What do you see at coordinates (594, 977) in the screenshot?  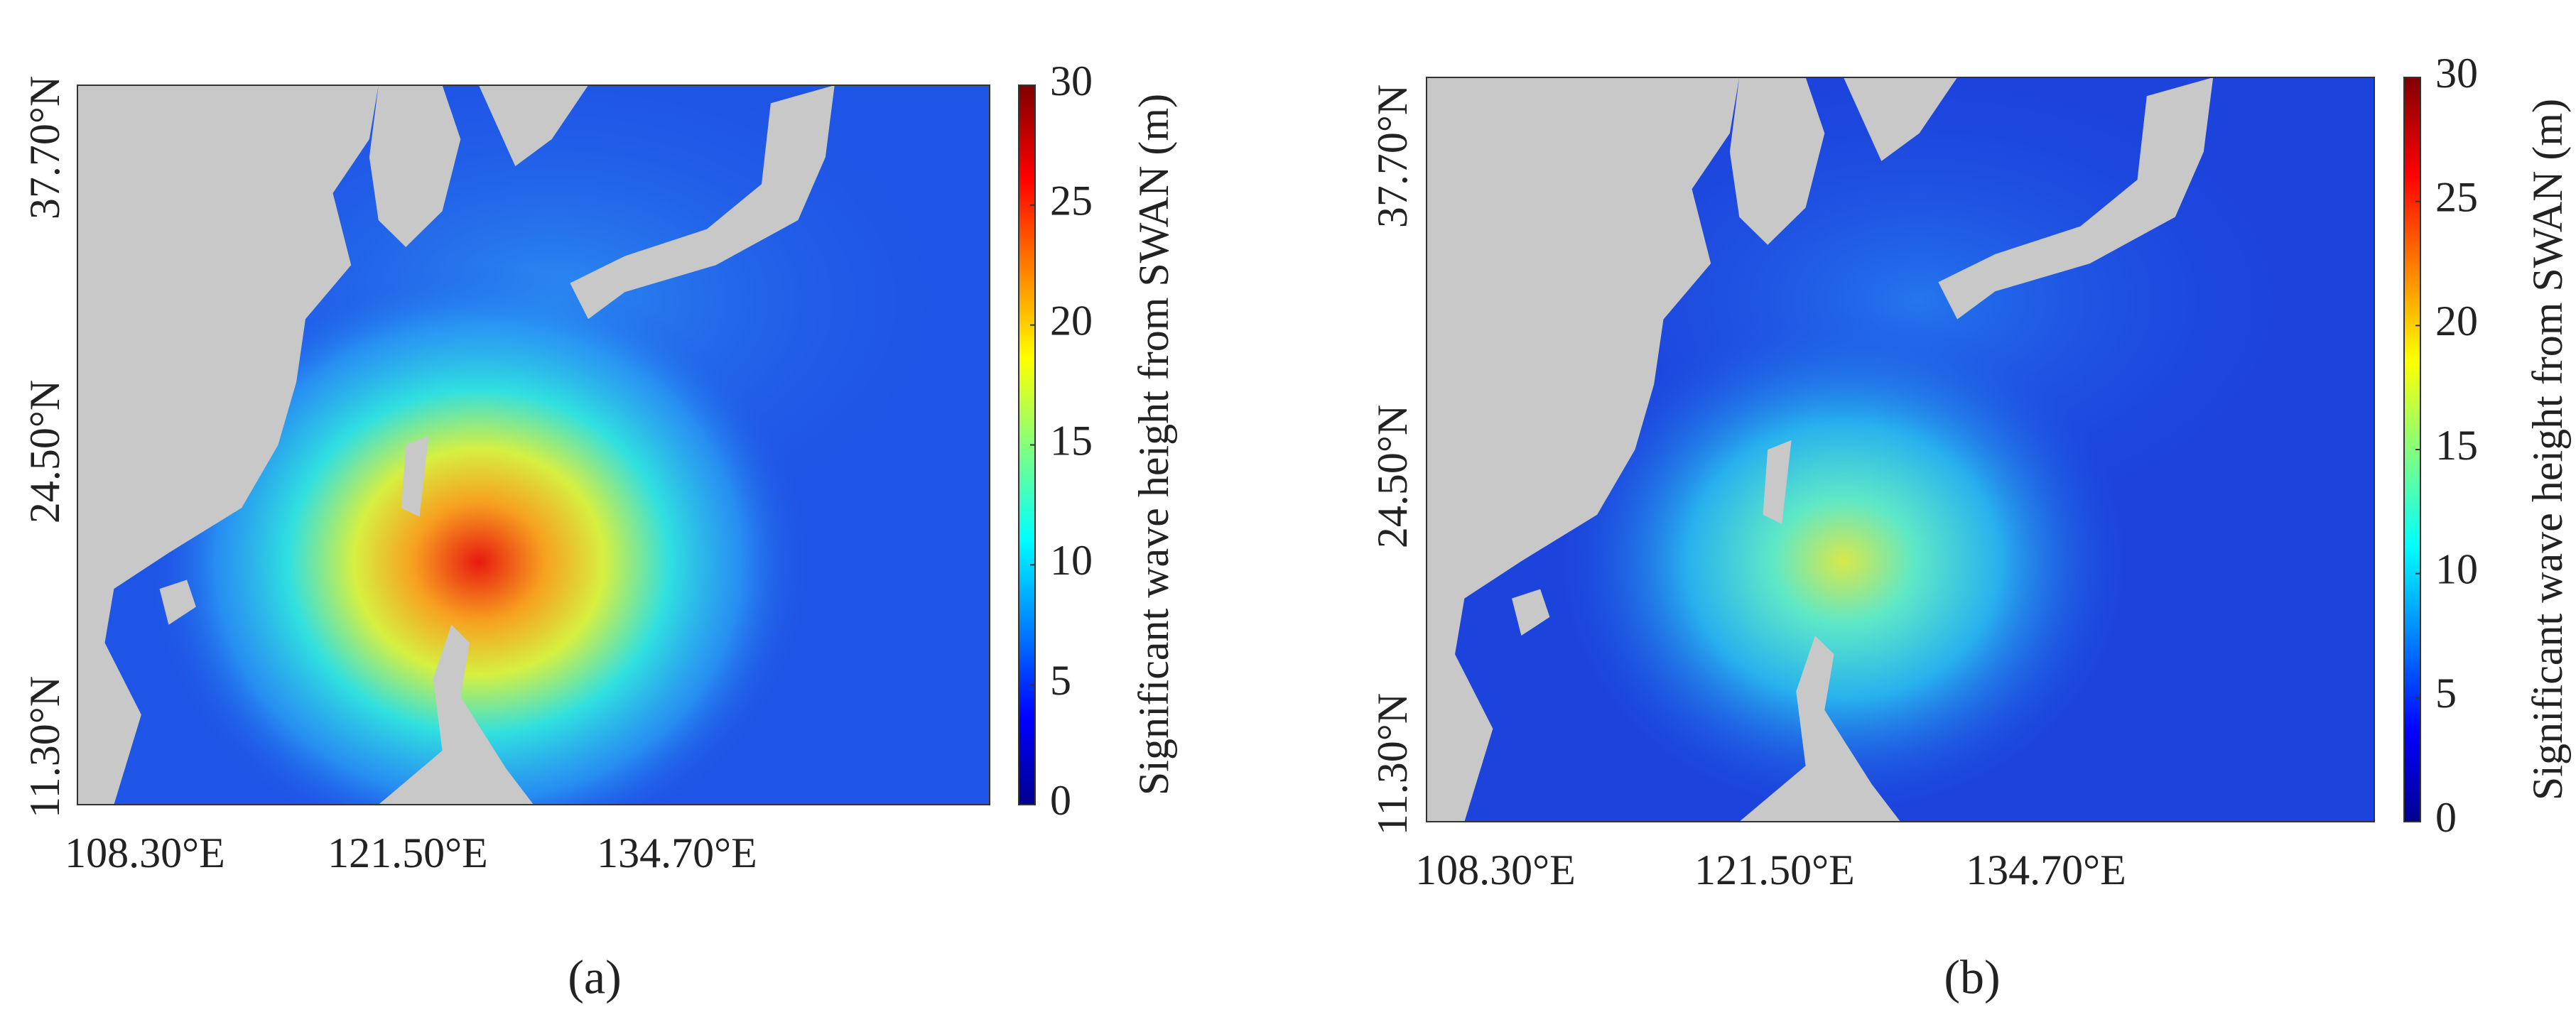 I see `caption: (a)` at bounding box center [594, 977].